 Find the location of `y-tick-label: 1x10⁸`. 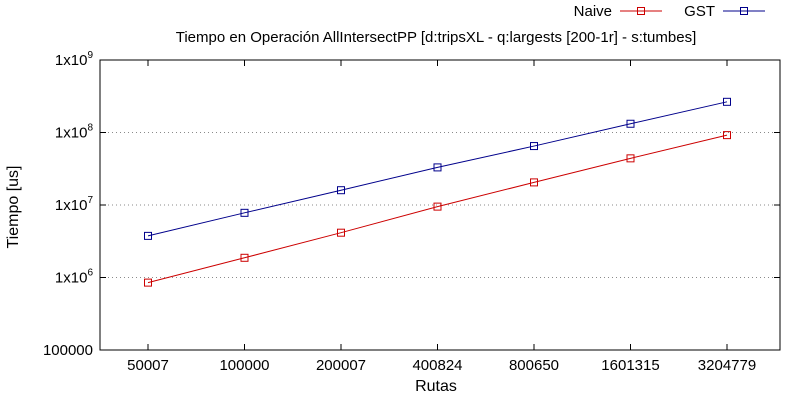

y-tick-label: 1x10⁸ is located at coordinates (74, 132).